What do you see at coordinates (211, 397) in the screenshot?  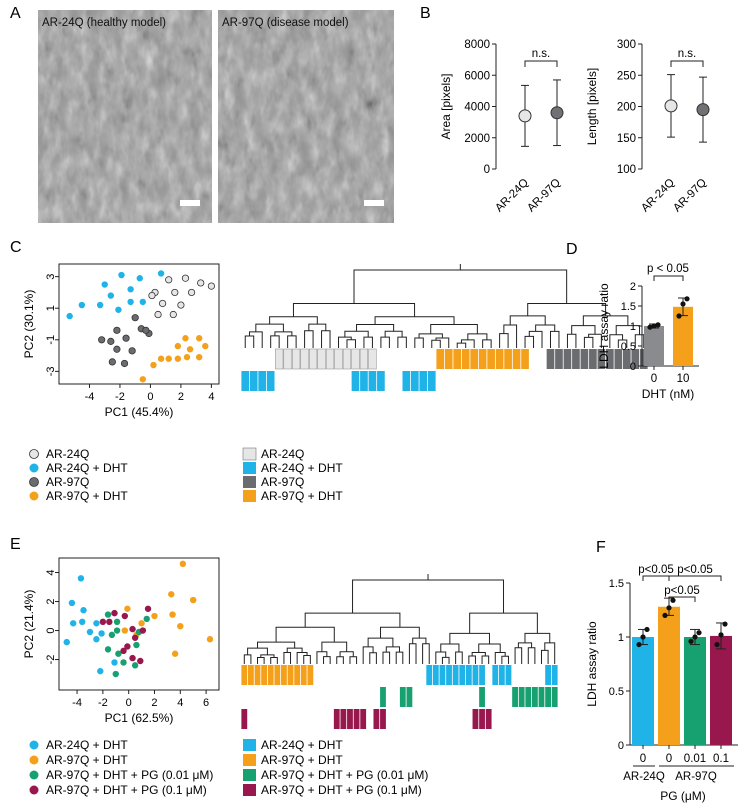 I see `x-tick-label: 4` at bounding box center [211, 397].